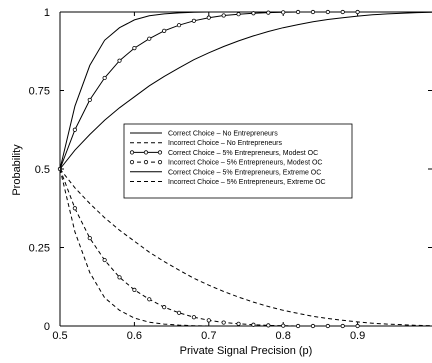  Describe the element at coordinates (225, 143) in the screenshot. I see `legend-label: Incorrect Choice – No Entrepreneurs` at that location.